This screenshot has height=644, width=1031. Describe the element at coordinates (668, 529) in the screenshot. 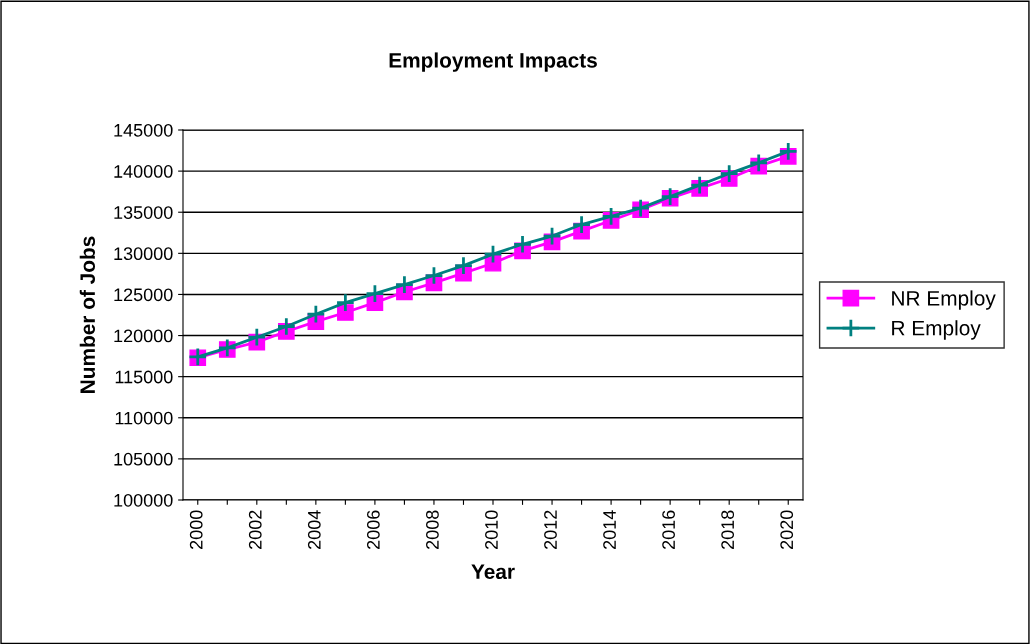

I see `x-tick-label: 2016` at that location.